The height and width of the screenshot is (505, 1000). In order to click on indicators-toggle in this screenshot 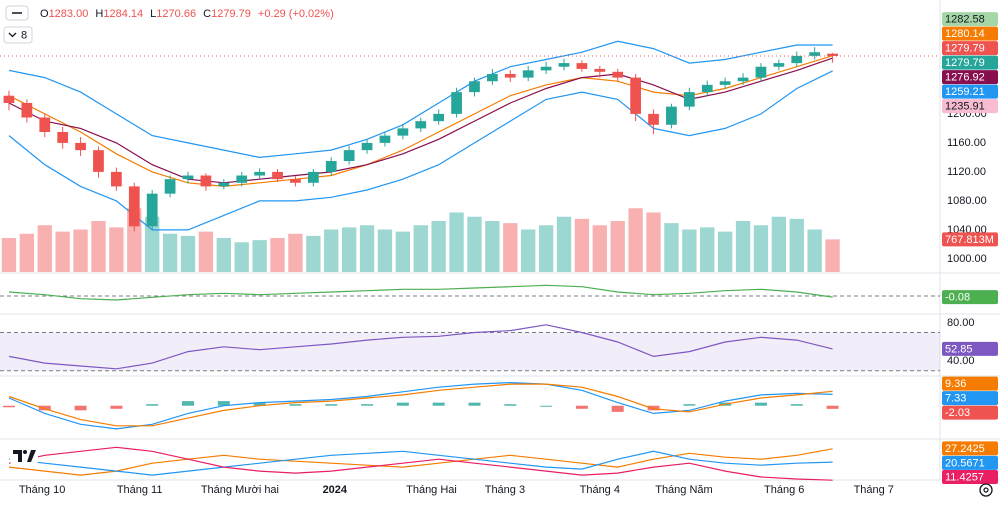, I will do `click(18, 35)`.